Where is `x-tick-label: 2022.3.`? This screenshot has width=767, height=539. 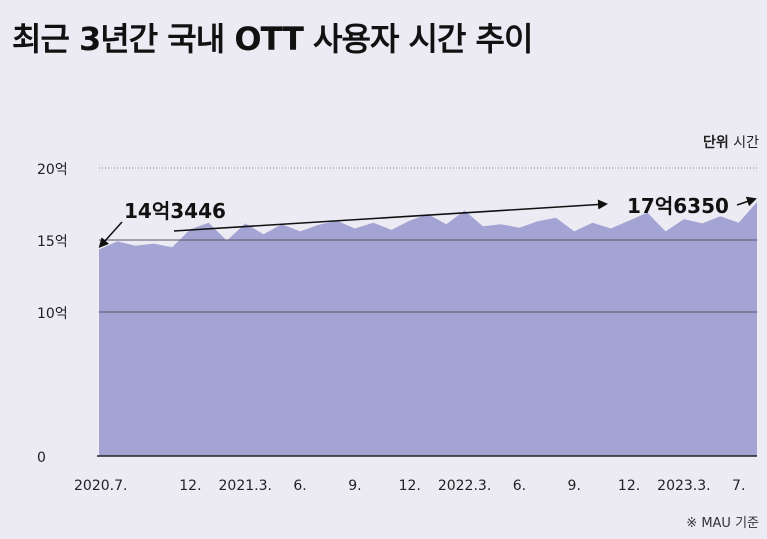 x-tick-label: 2022.3. is located at coordinates (464, 486).